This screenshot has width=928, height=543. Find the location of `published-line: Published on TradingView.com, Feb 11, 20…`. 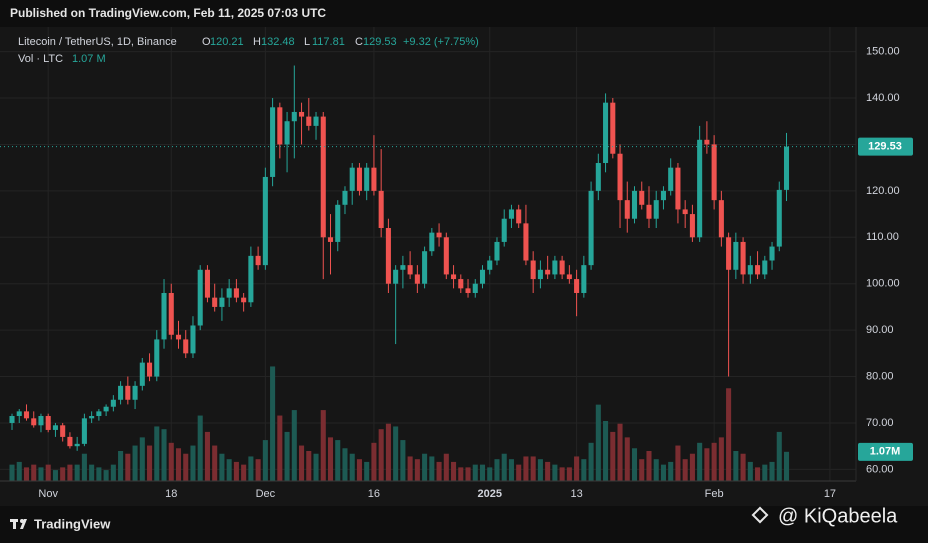

published-line: Published on TradingView.com, Feb 11, 20… is located at coordinates (168, 13).